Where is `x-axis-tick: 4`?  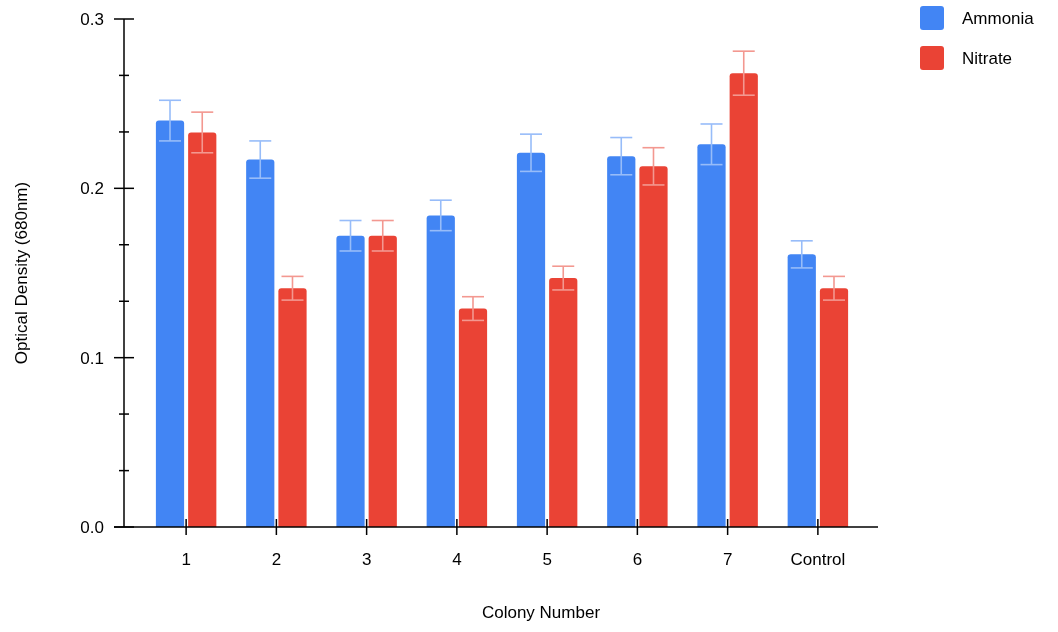
x-axis-tick: 4 is located at coordinates (457, 543).